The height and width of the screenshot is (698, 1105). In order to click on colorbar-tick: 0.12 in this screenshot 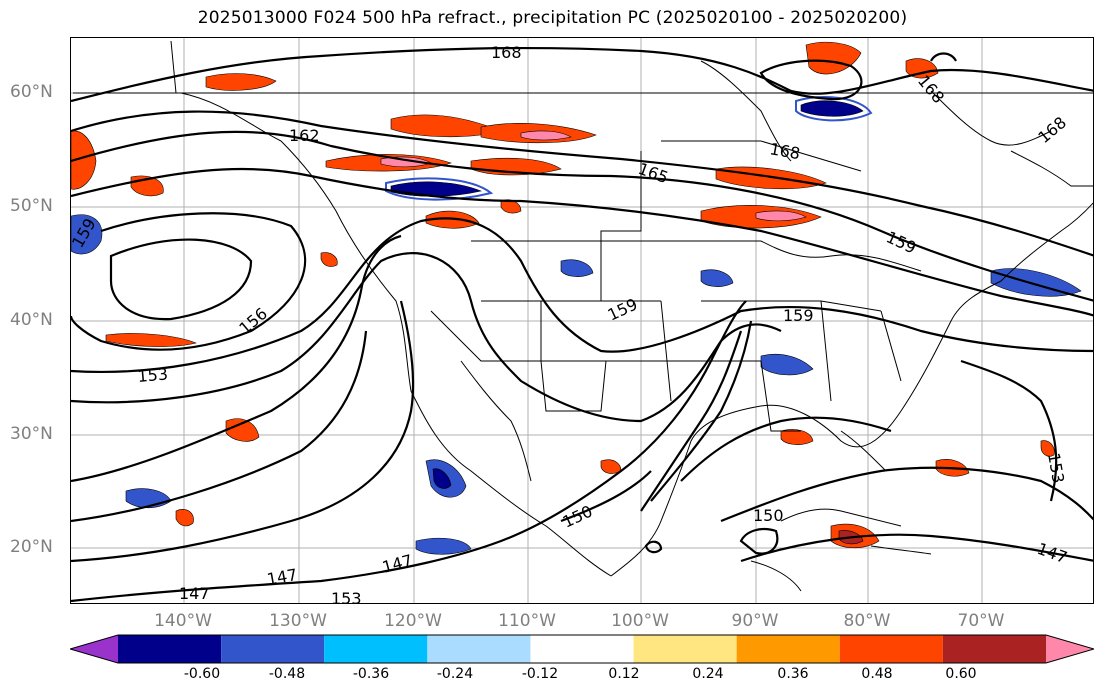, I will do `click(624, 674)`.